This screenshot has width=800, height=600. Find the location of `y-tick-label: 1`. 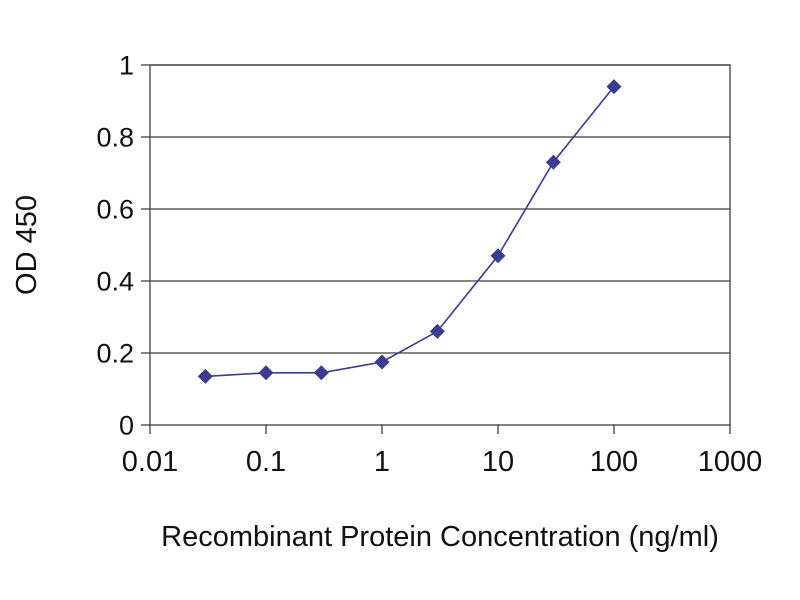

y-tick-label: 1 is located at coordinates (126, 66).